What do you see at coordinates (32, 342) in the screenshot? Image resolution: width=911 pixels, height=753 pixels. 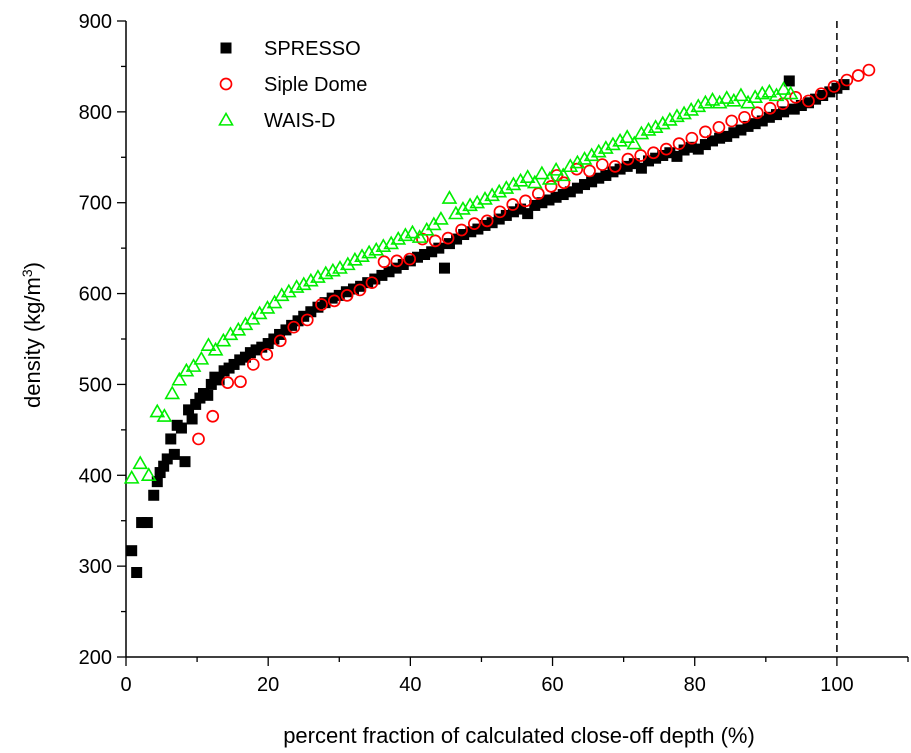 I see `y-axis-label-main: density (kg/m` at bounding box center [32, 342].